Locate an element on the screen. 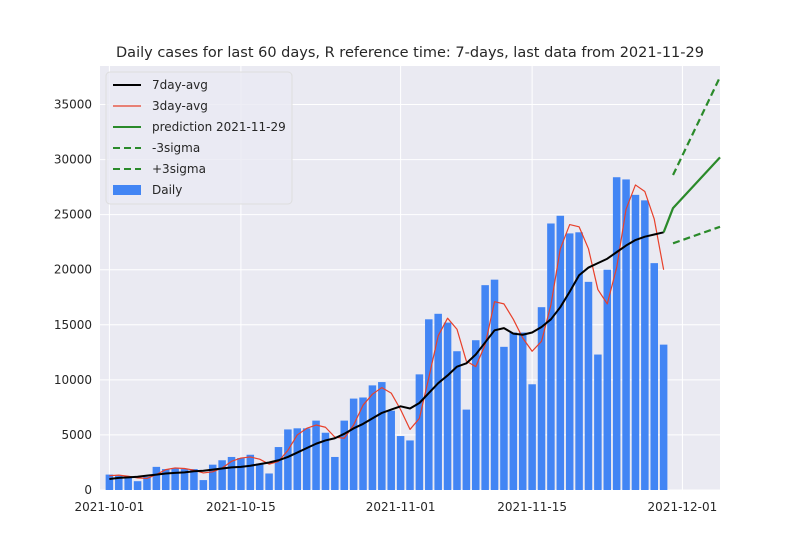 The image size is (800, 550). legend-label: -3sigma is located at coordinates (176, 148).